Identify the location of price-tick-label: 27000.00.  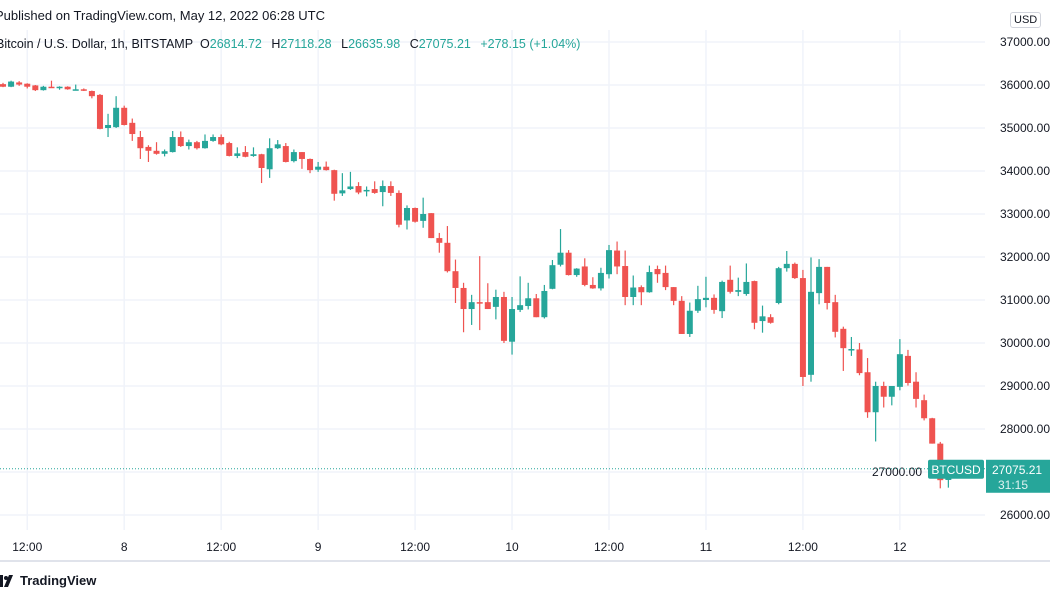
(897, 472).